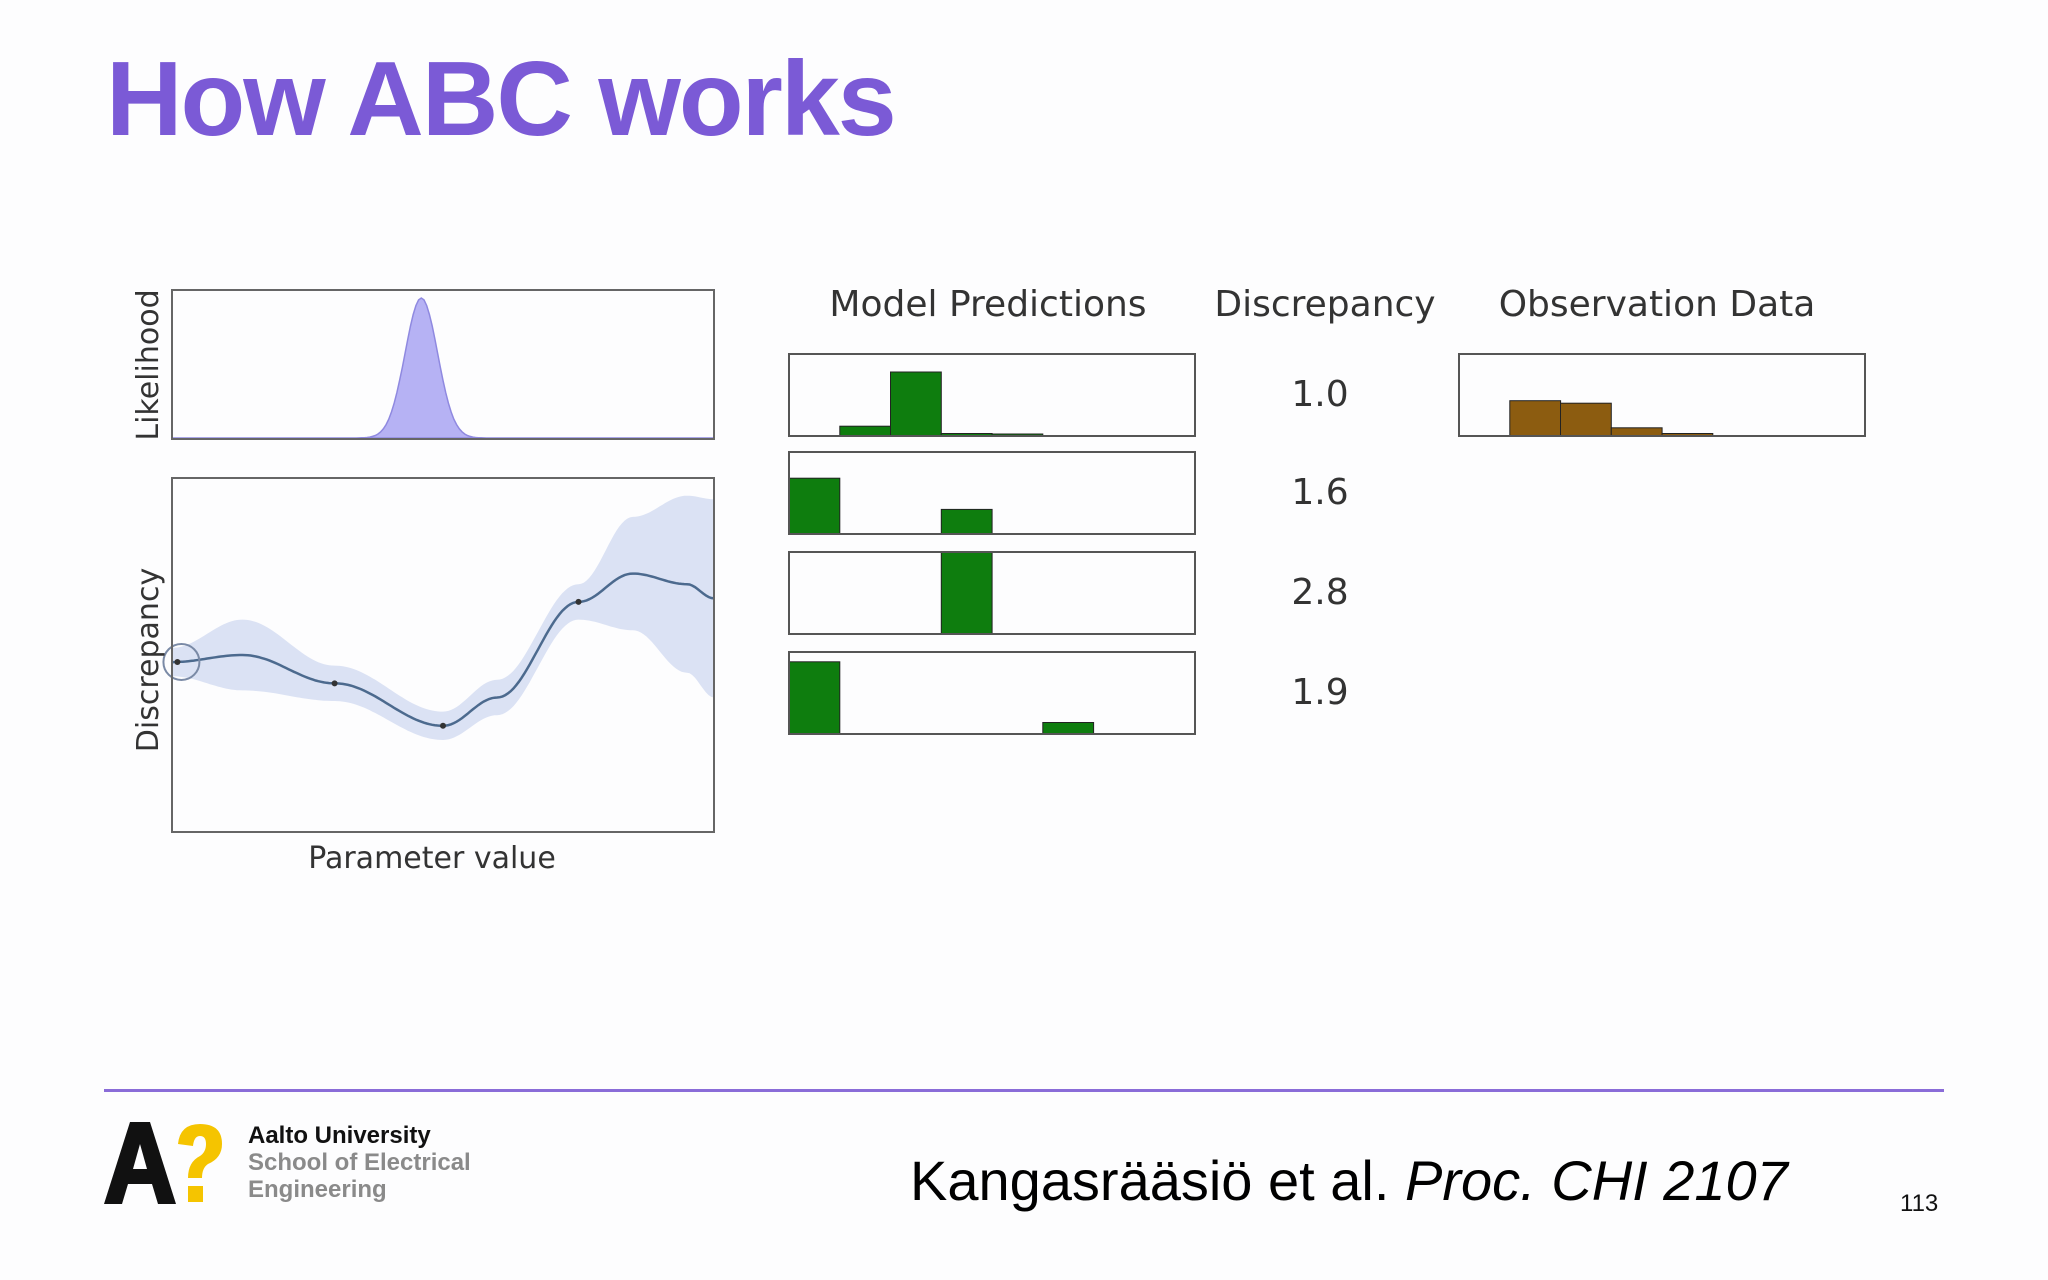  What do you see at coordinates (1919, 1203) in the screenshot?
I see `page-number: 113` at bounding box center [1919, 1203].